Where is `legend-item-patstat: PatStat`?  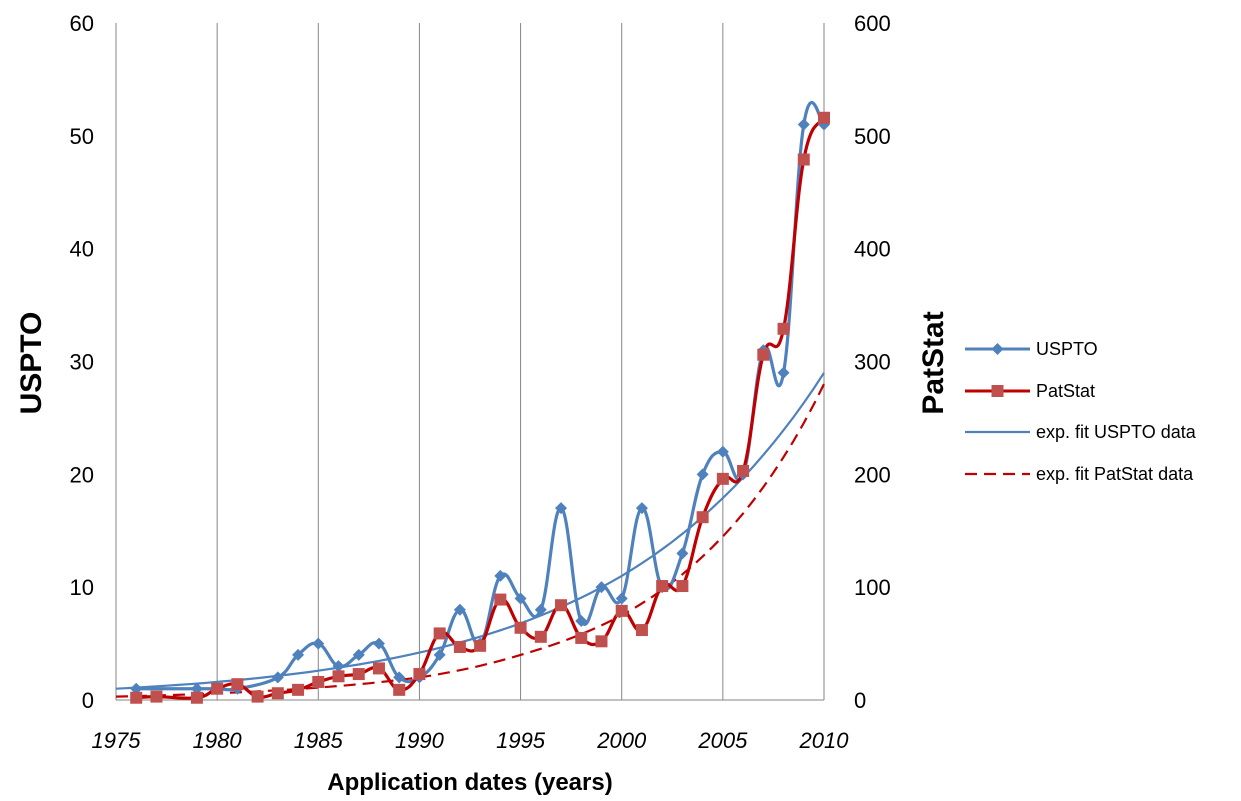
legend-item-patstat: PatStat is located at coordinates (1030, 391).